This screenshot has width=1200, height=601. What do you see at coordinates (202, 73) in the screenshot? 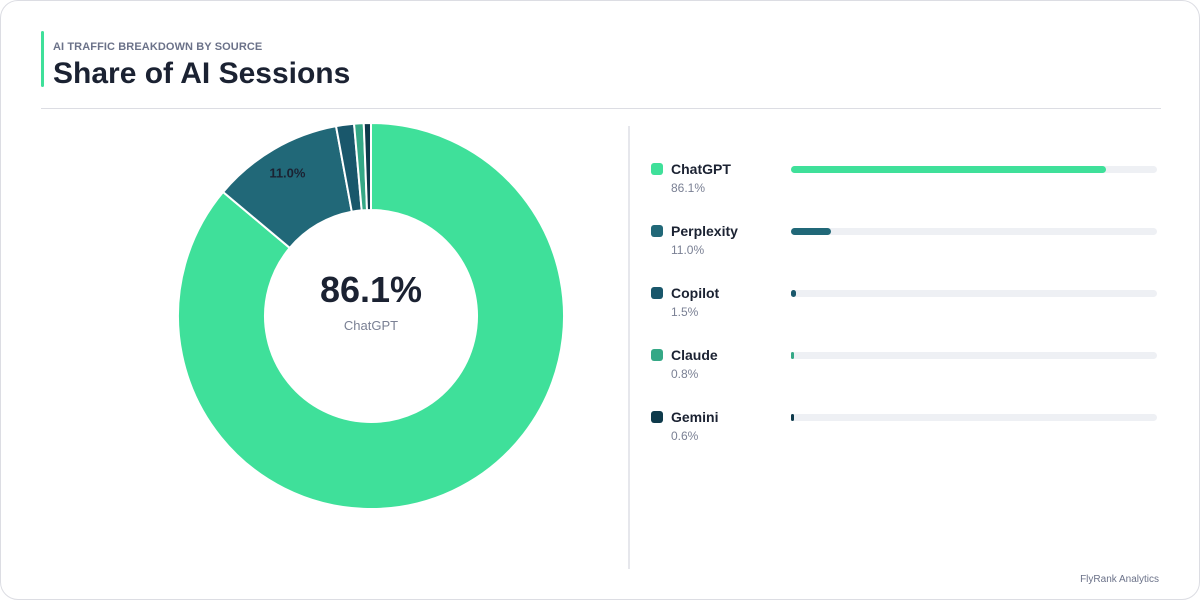
I see `chart-title: Share of AI Sessions` at bounding box center [202, 73].